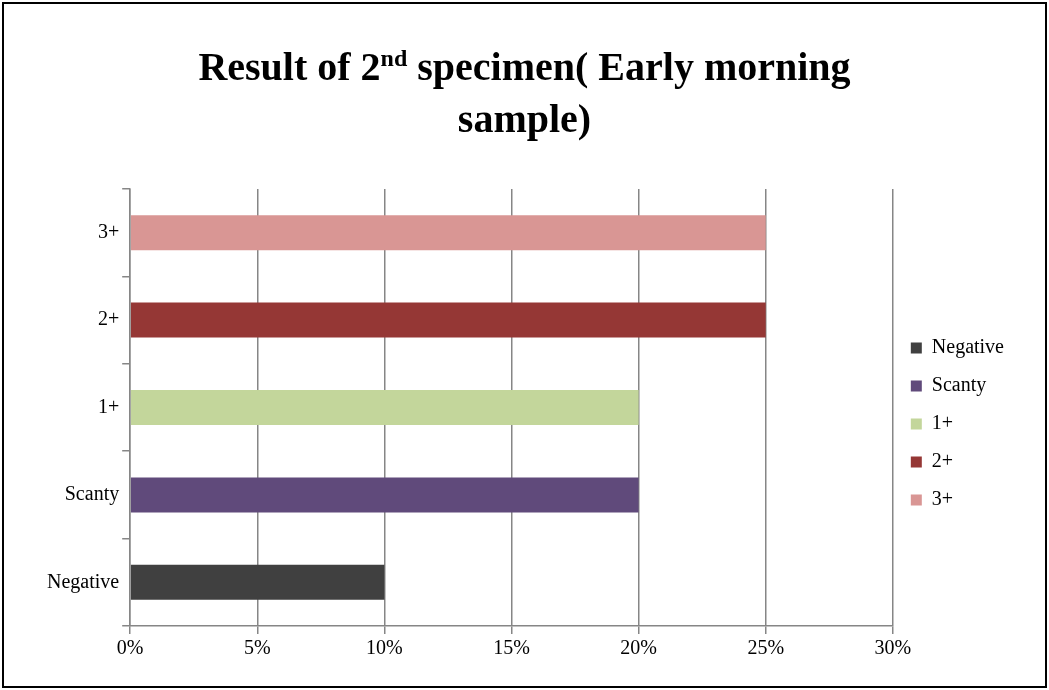 The height and width of the screenshot is (690, 1049). Describe the element at coordinates (524, 93) in the screenshot. I see `chart-title: Result of 2$^{nd}$ specimen( Early morning sample)` at that location.